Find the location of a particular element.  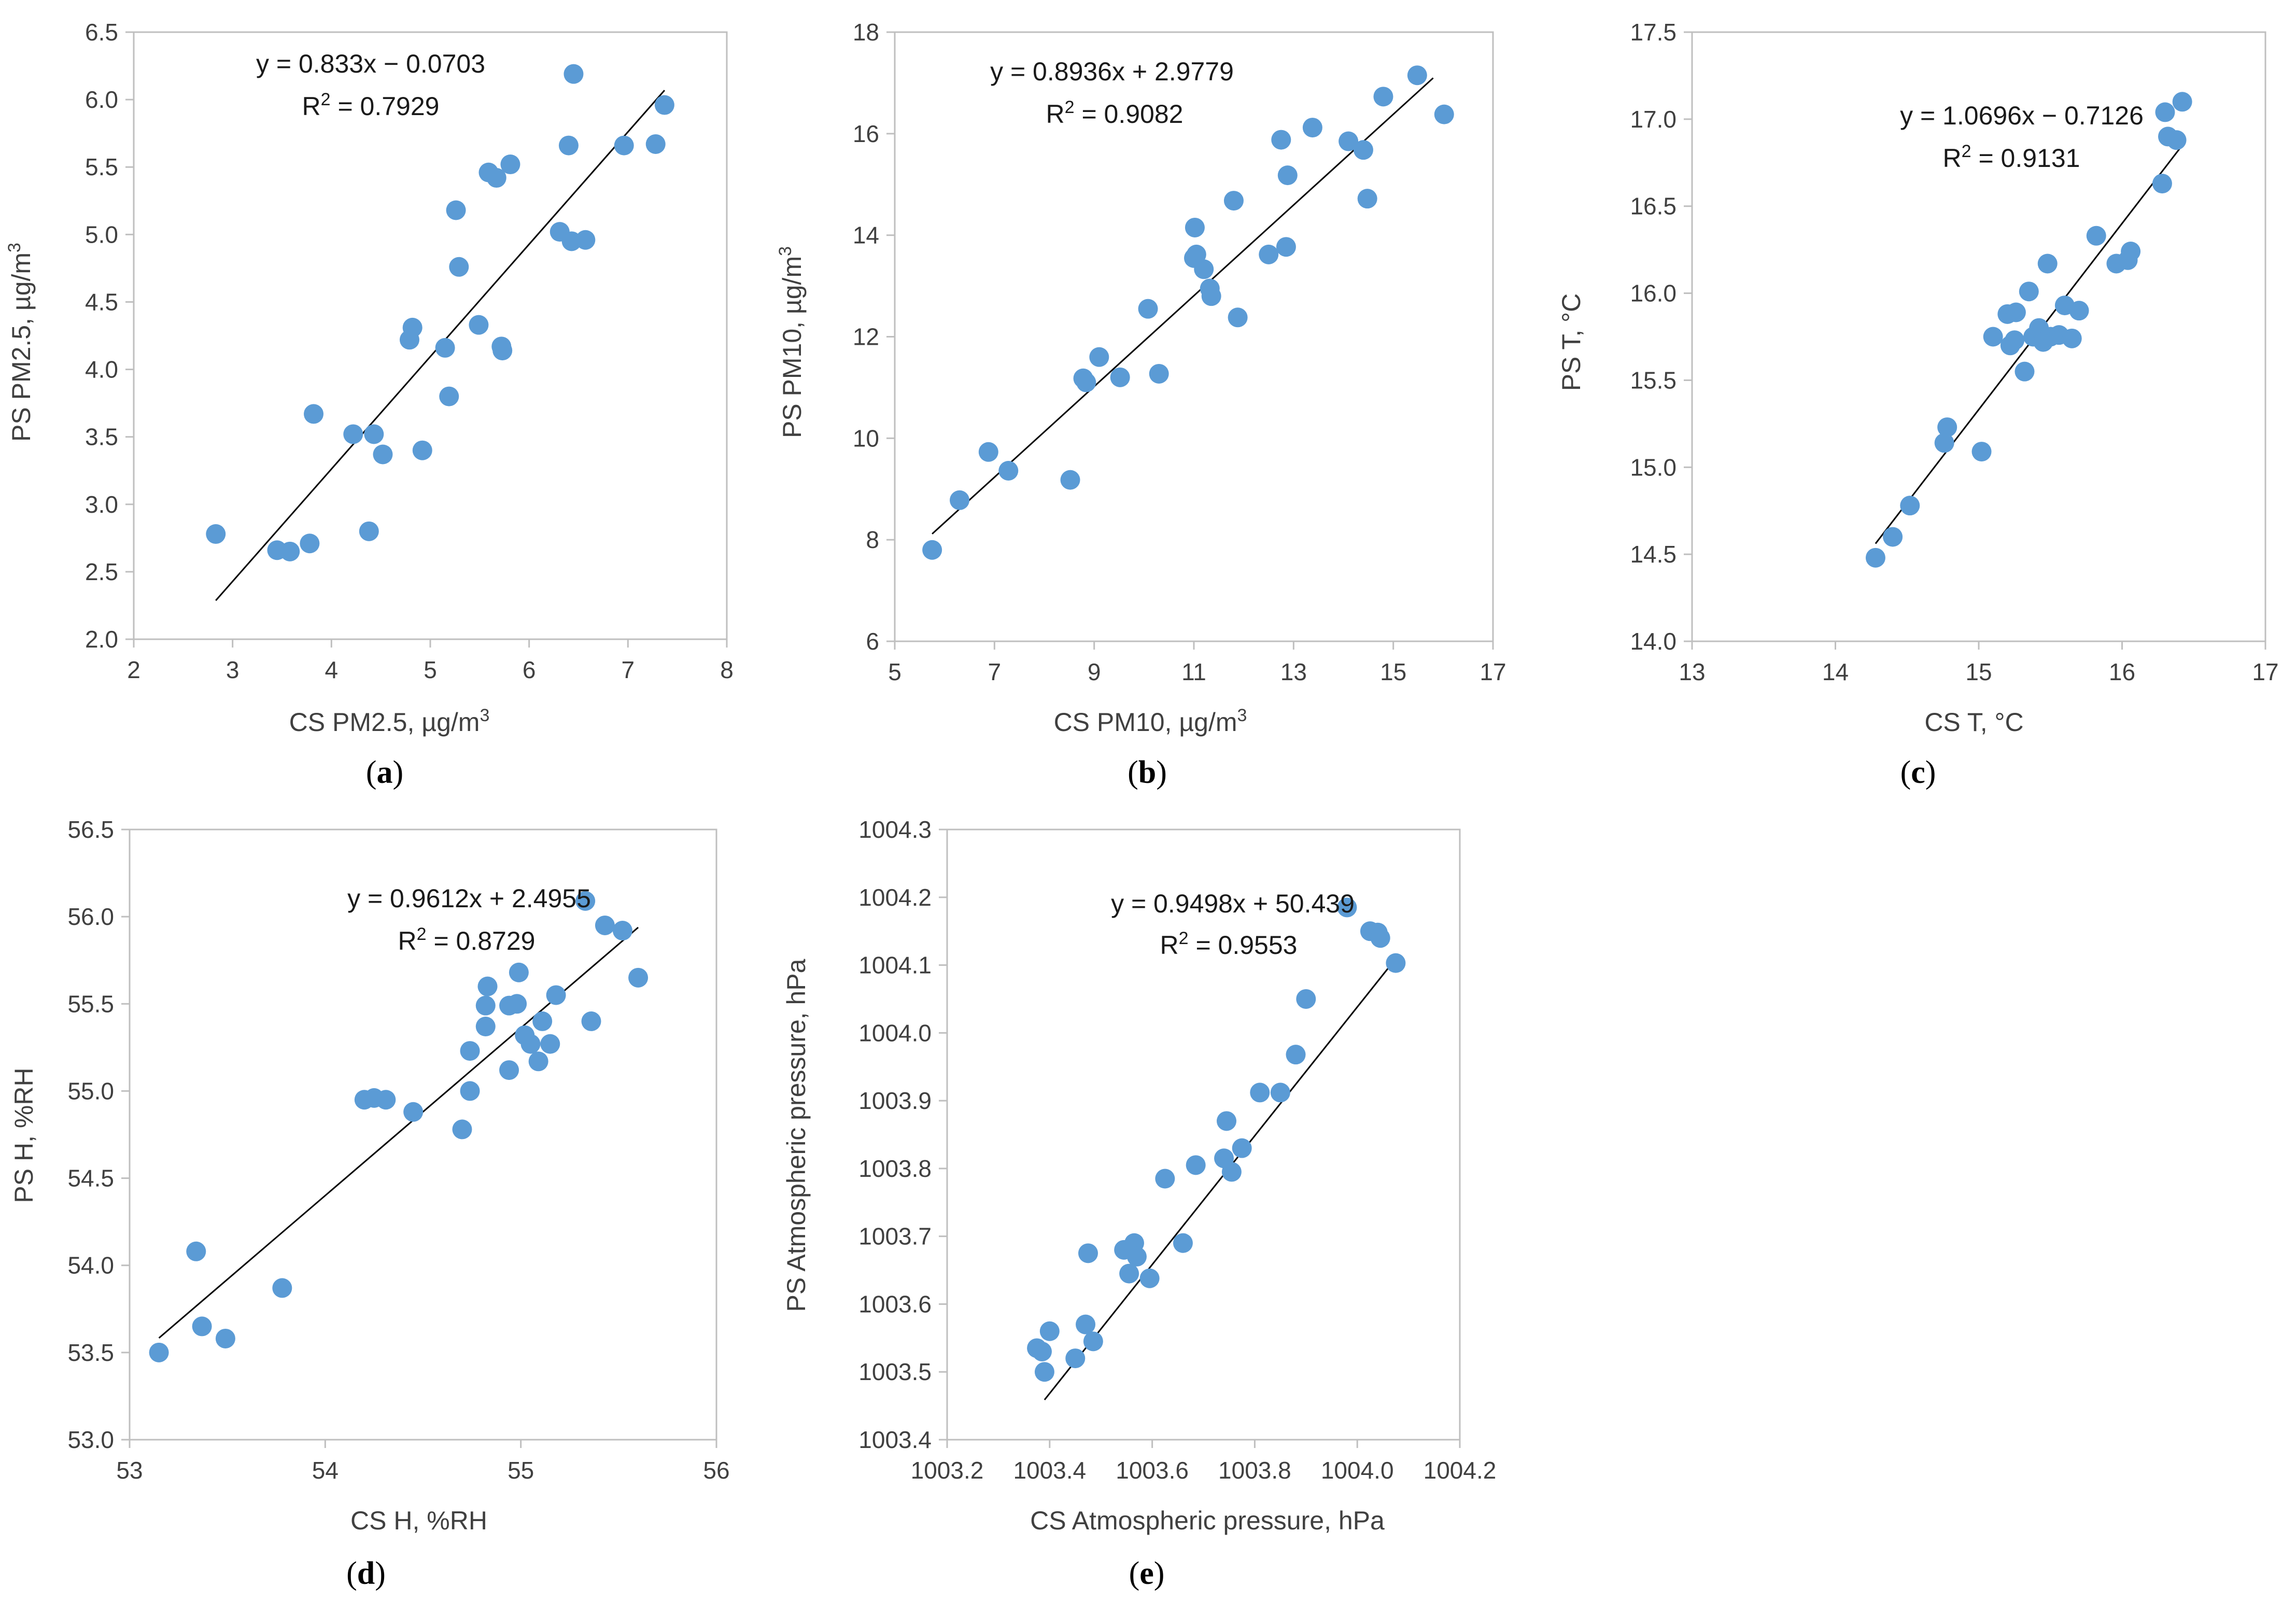

x-tick-label: 54 is located at coordinates (325, 1470).